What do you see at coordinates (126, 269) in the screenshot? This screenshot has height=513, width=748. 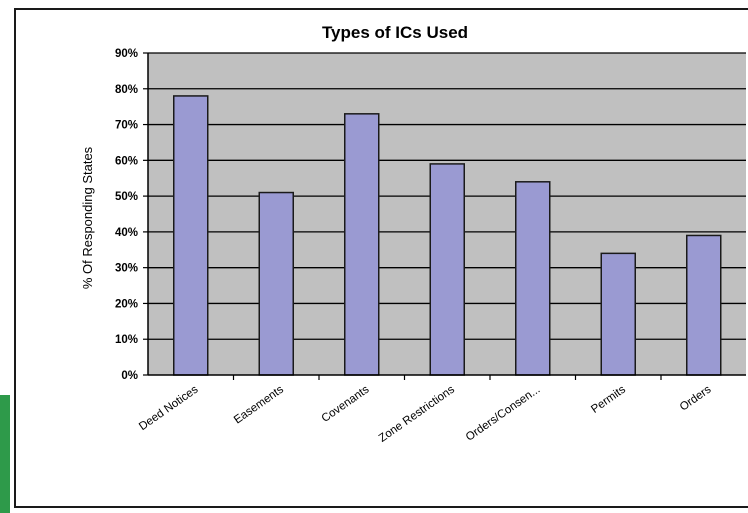 I see `y-tick-label: 30%` at bounding box center [126, 269].